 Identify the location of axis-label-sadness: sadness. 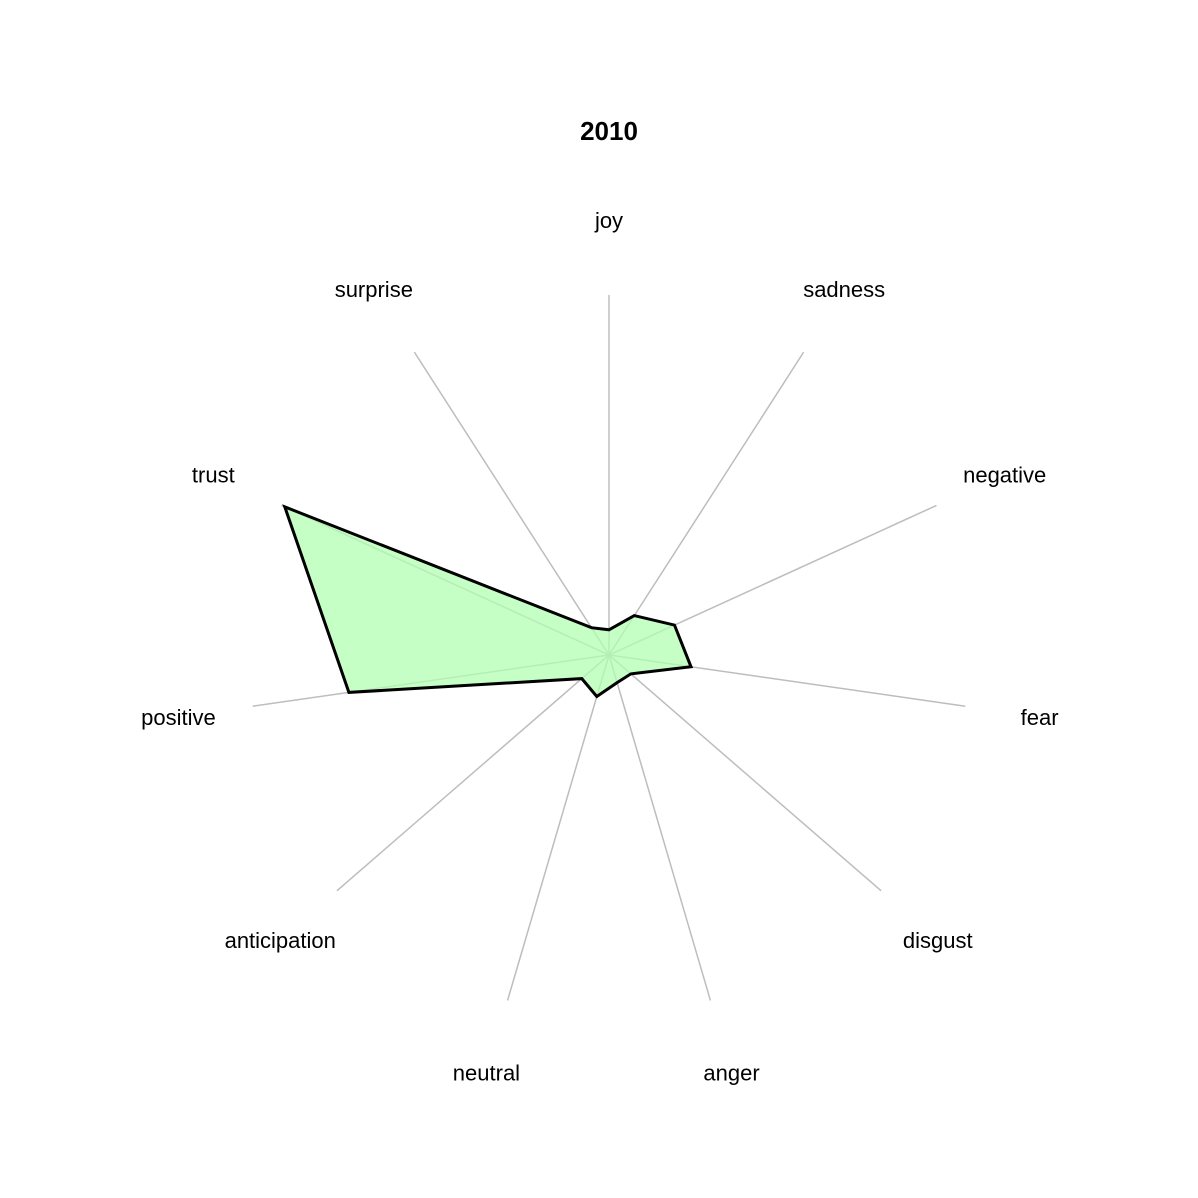
(844, 289).